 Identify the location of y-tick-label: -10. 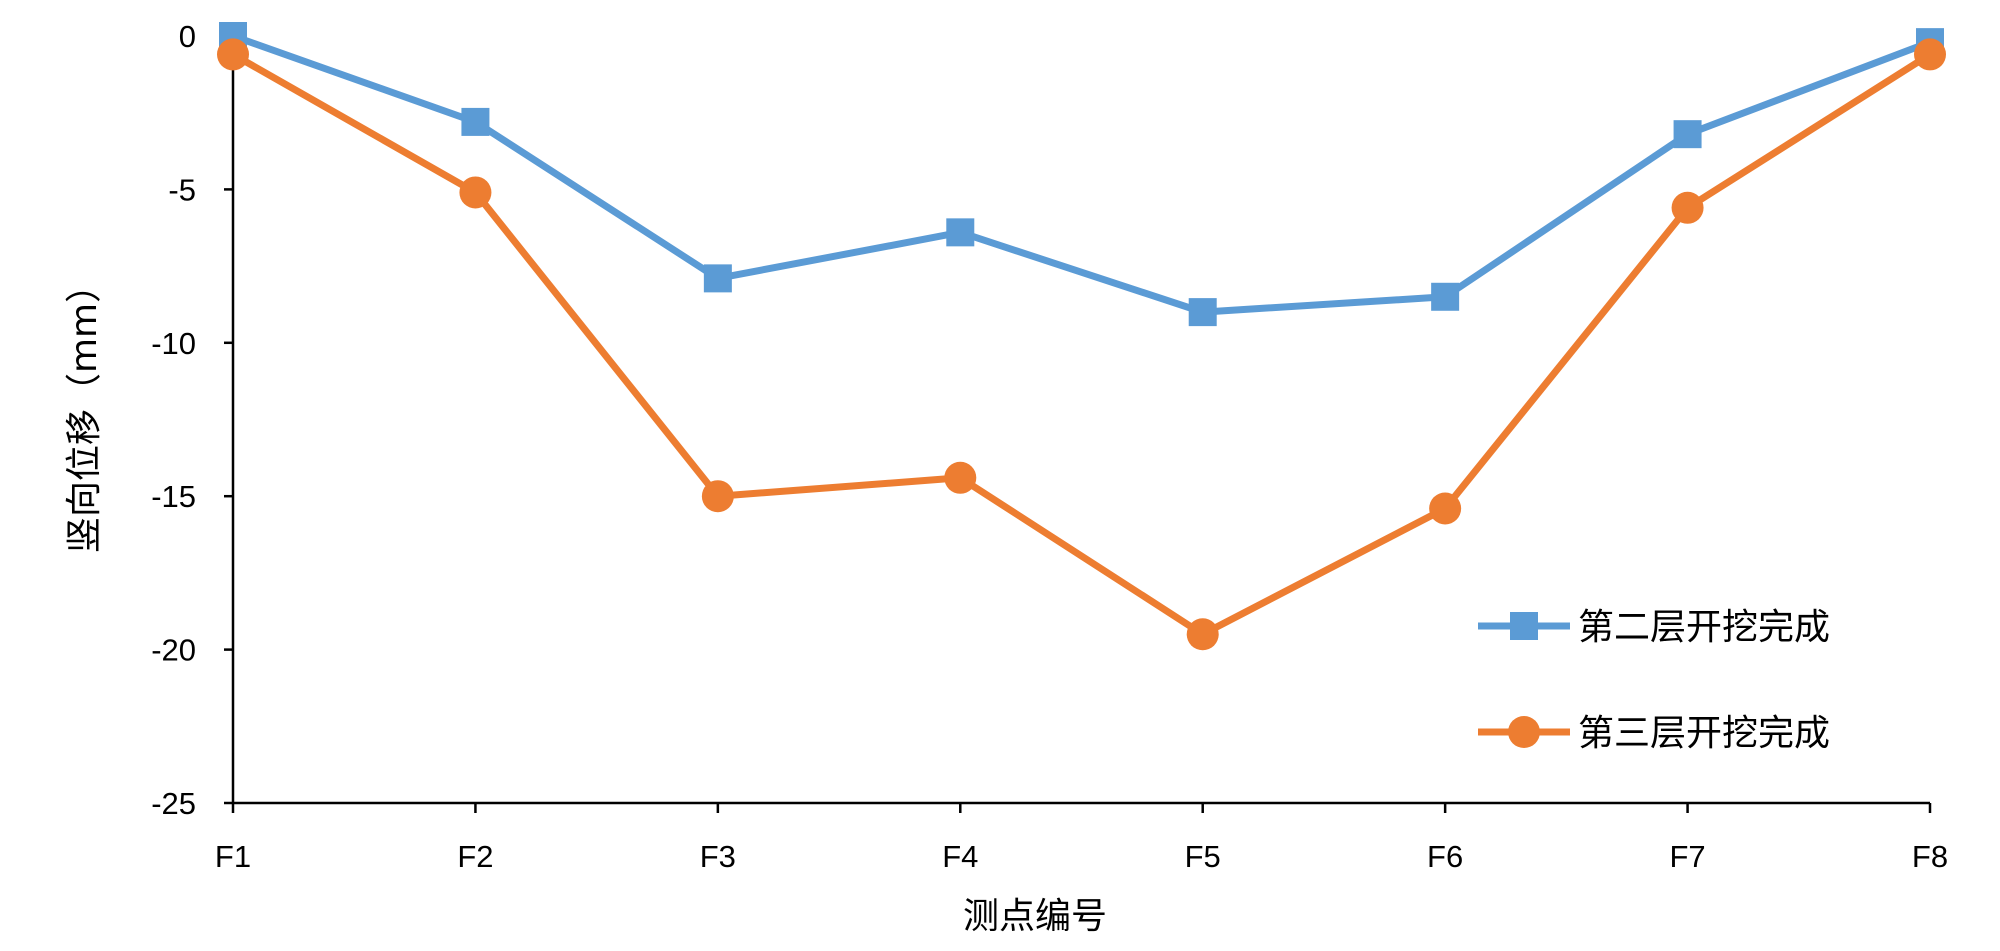
(173, 343).